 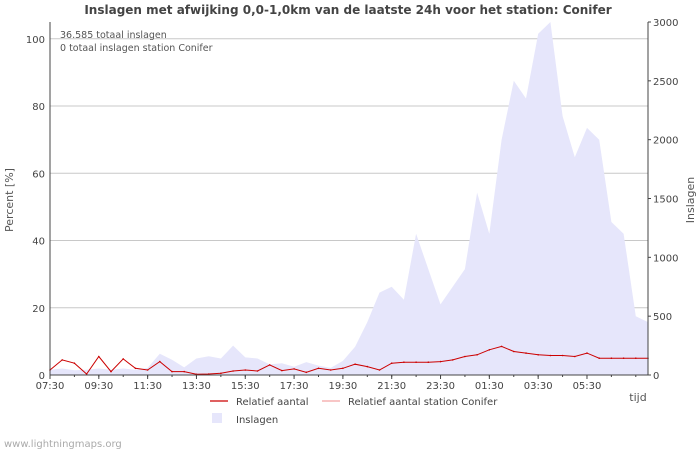 I want to click on y-axis-right-label: Inslagen, so click(x=690, y=200).